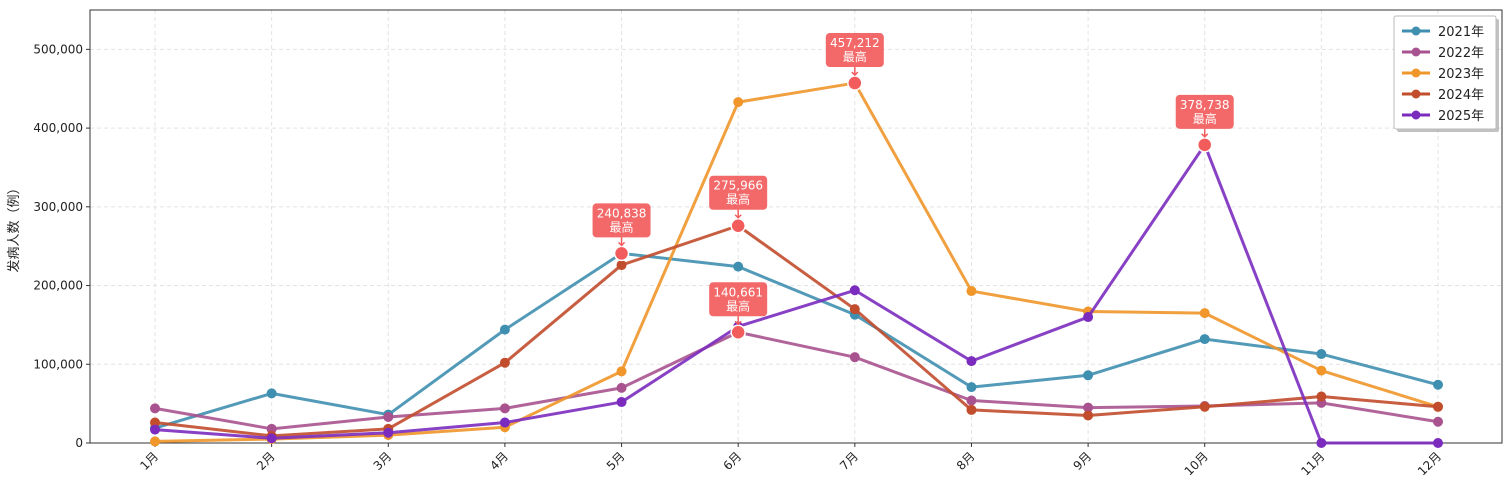 Image resolution: width=1509 pixels, height=488 pixels. What do you see at coordinates (1429, 463) in the screenshot?
I see `x-tick-label: 12月` at bounding box center [1429, 463].